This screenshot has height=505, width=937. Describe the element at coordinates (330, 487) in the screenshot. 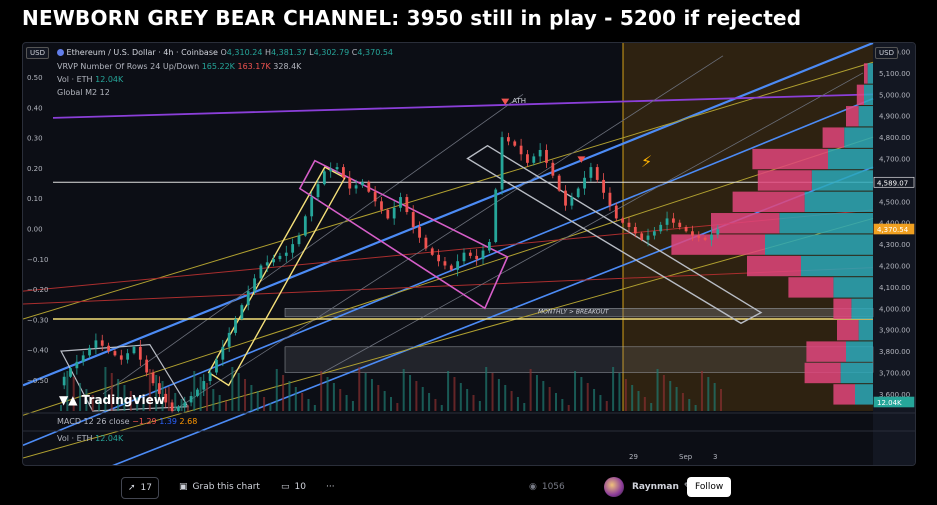

I see `more-button: ···` at that location.